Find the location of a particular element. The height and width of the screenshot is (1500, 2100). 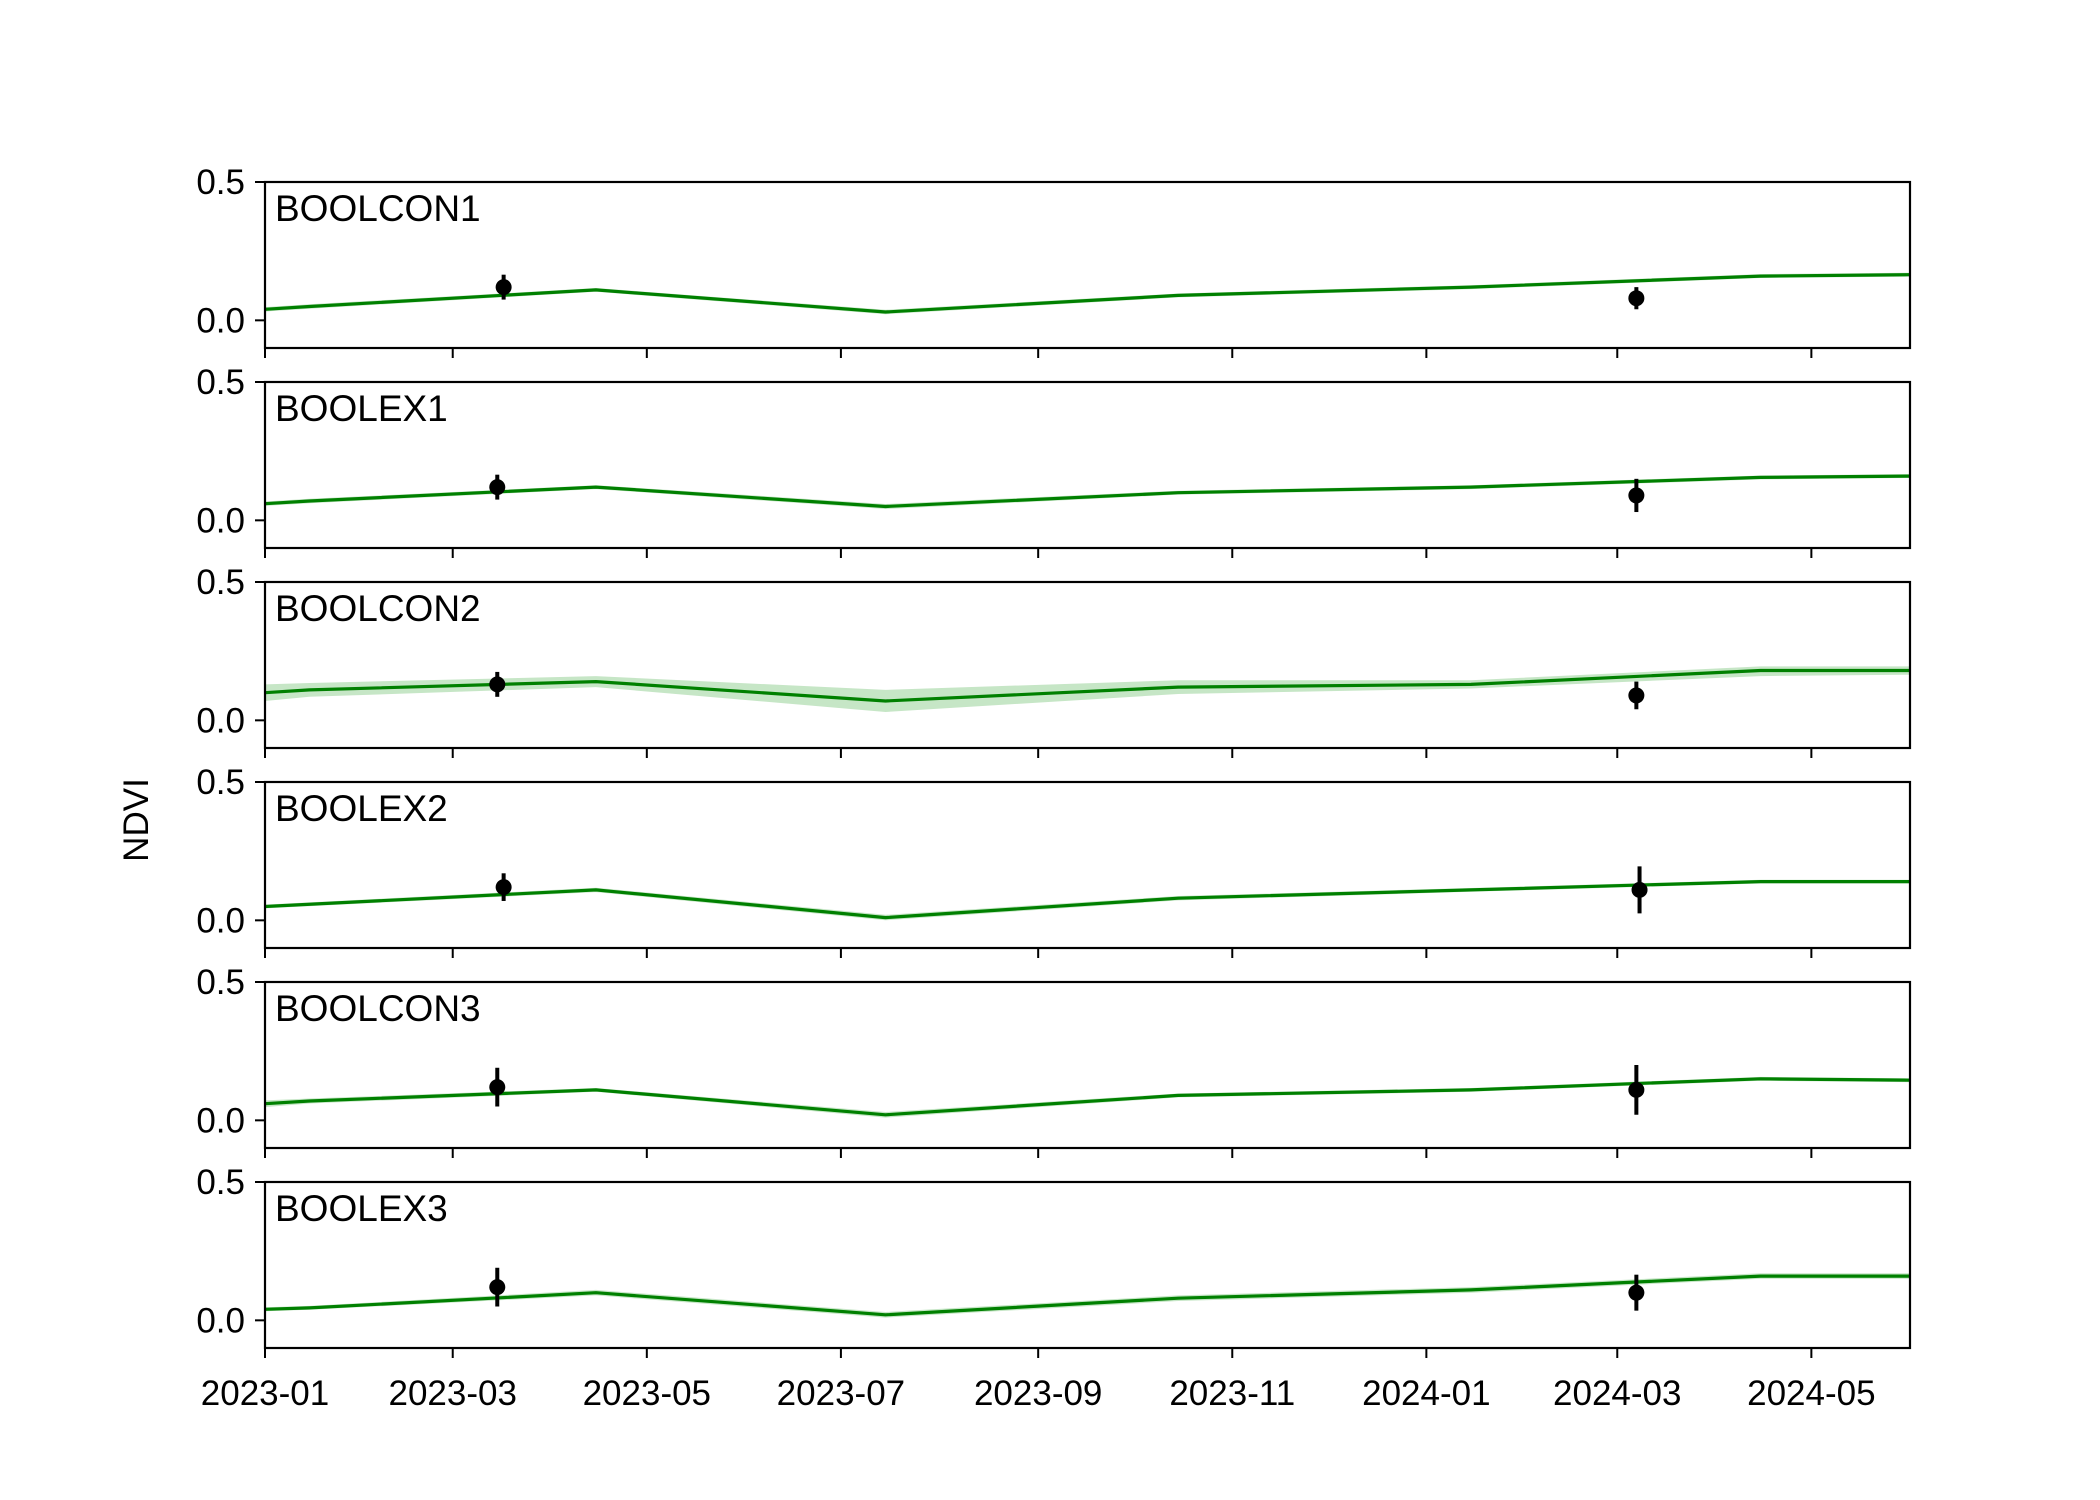

panel-label: BOOLCON3 is located at coordinates (378, 1008).